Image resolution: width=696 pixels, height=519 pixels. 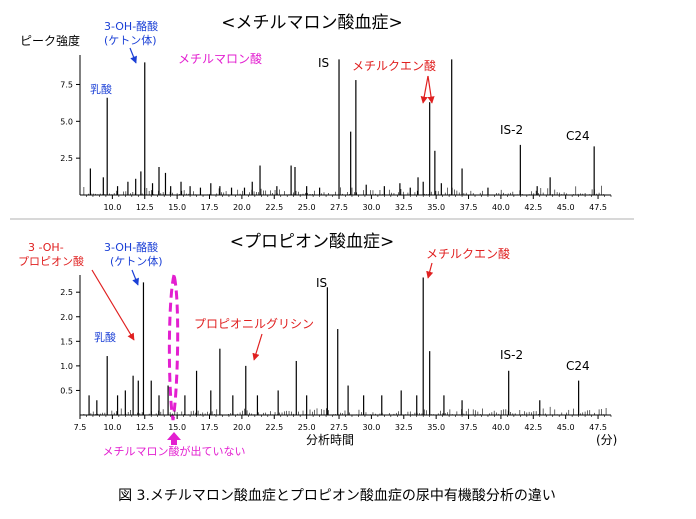 I want to click on top-x-tick-label: 10.0, so click(x=112, y=207).